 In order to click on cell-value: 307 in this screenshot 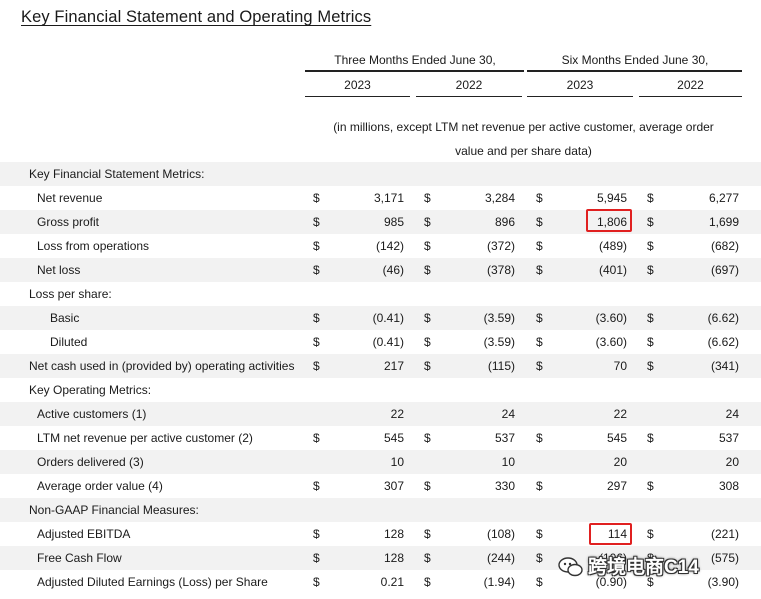, I will do `click(393, 486)`.